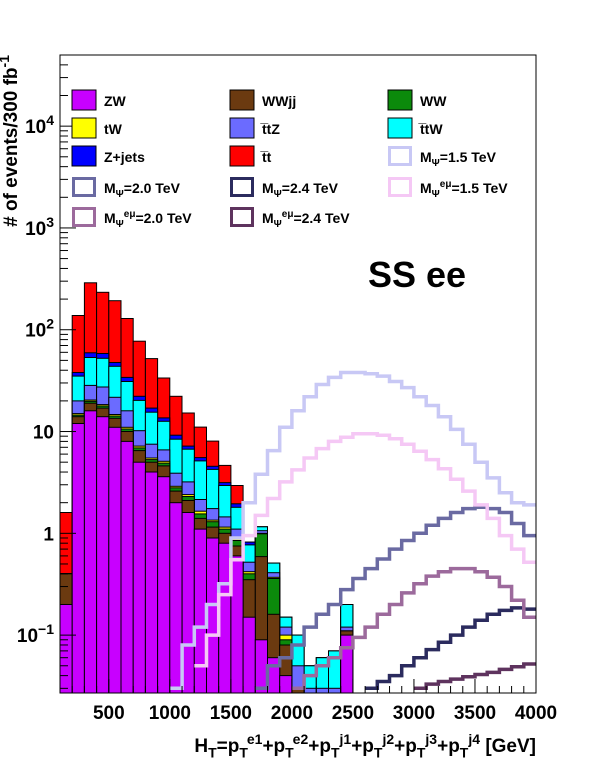  I want to click on legend-label: t̅tZ, so click(269, 129).